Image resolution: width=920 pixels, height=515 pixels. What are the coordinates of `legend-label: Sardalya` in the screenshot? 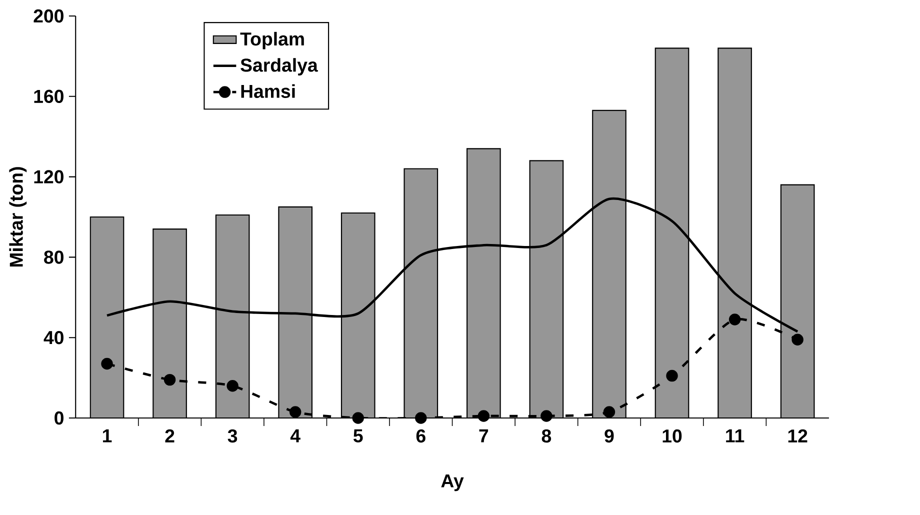 It's located at (279, 67).